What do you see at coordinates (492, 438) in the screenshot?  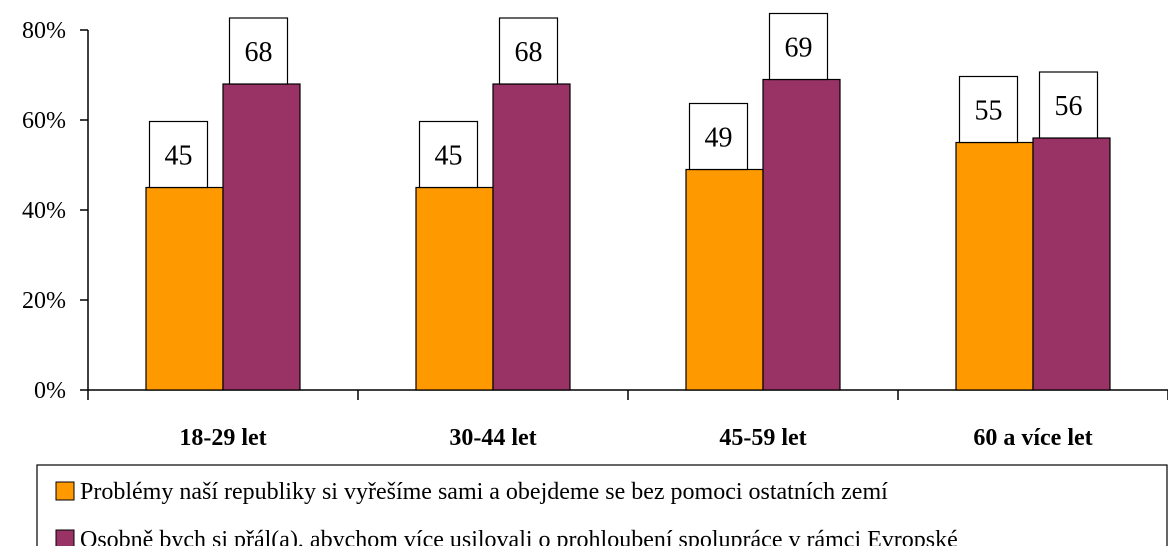 I see `x-category-label: 30-44 let` at bounding box center [492, 438].